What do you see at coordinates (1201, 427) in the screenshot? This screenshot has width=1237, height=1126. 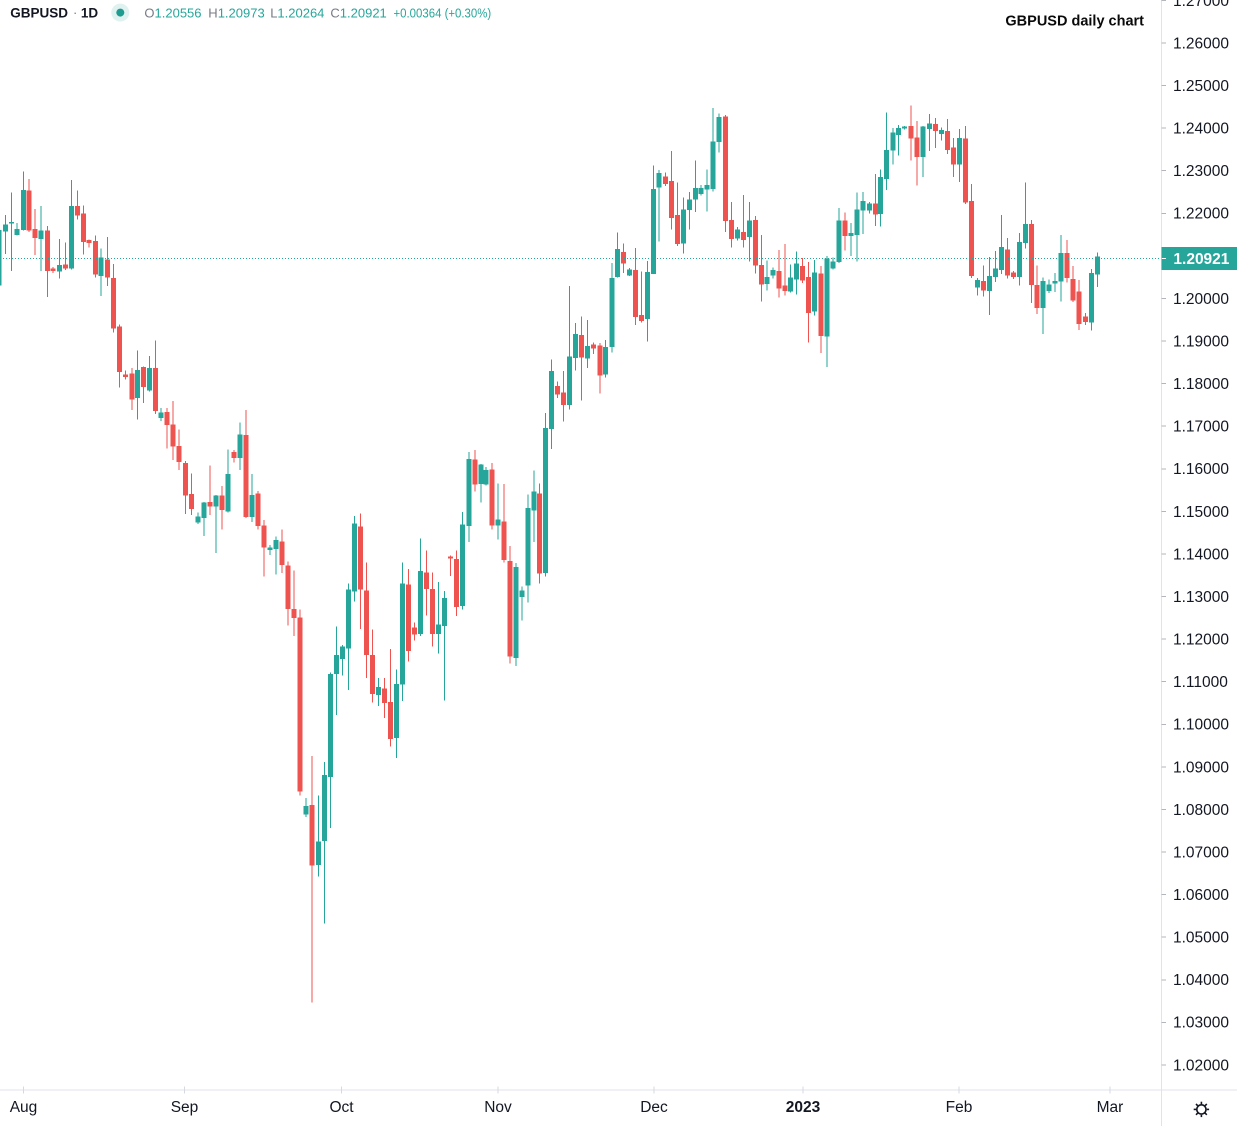 I see `svg-text: 1.17000` at bounding box center [1201, 427].